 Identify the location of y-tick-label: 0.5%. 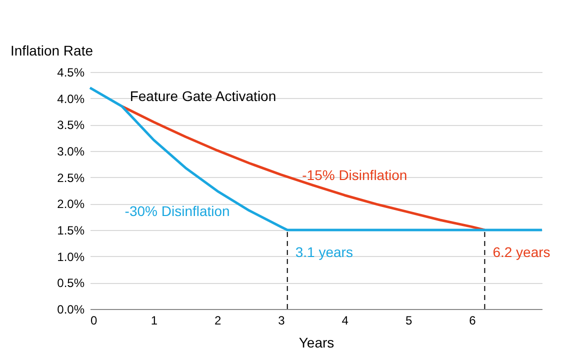
(71, 283).